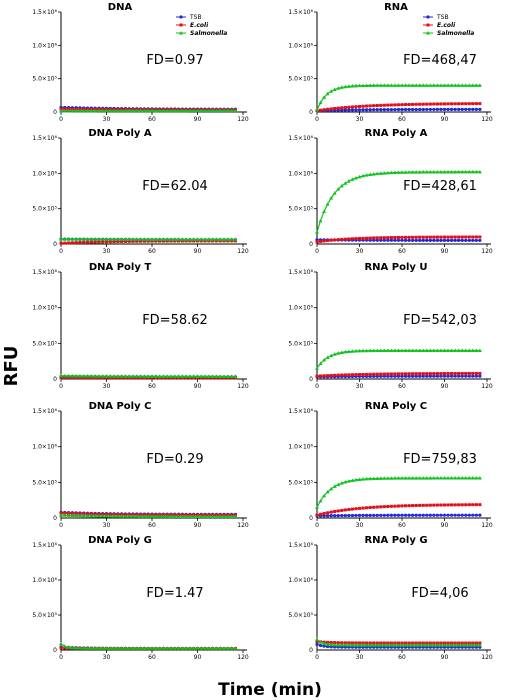 The image size is (516, 700). What do you see at coordinates (360, 119) in the screenshot?
I see `x-tick-label: 30` at bounding box center [360, 119].